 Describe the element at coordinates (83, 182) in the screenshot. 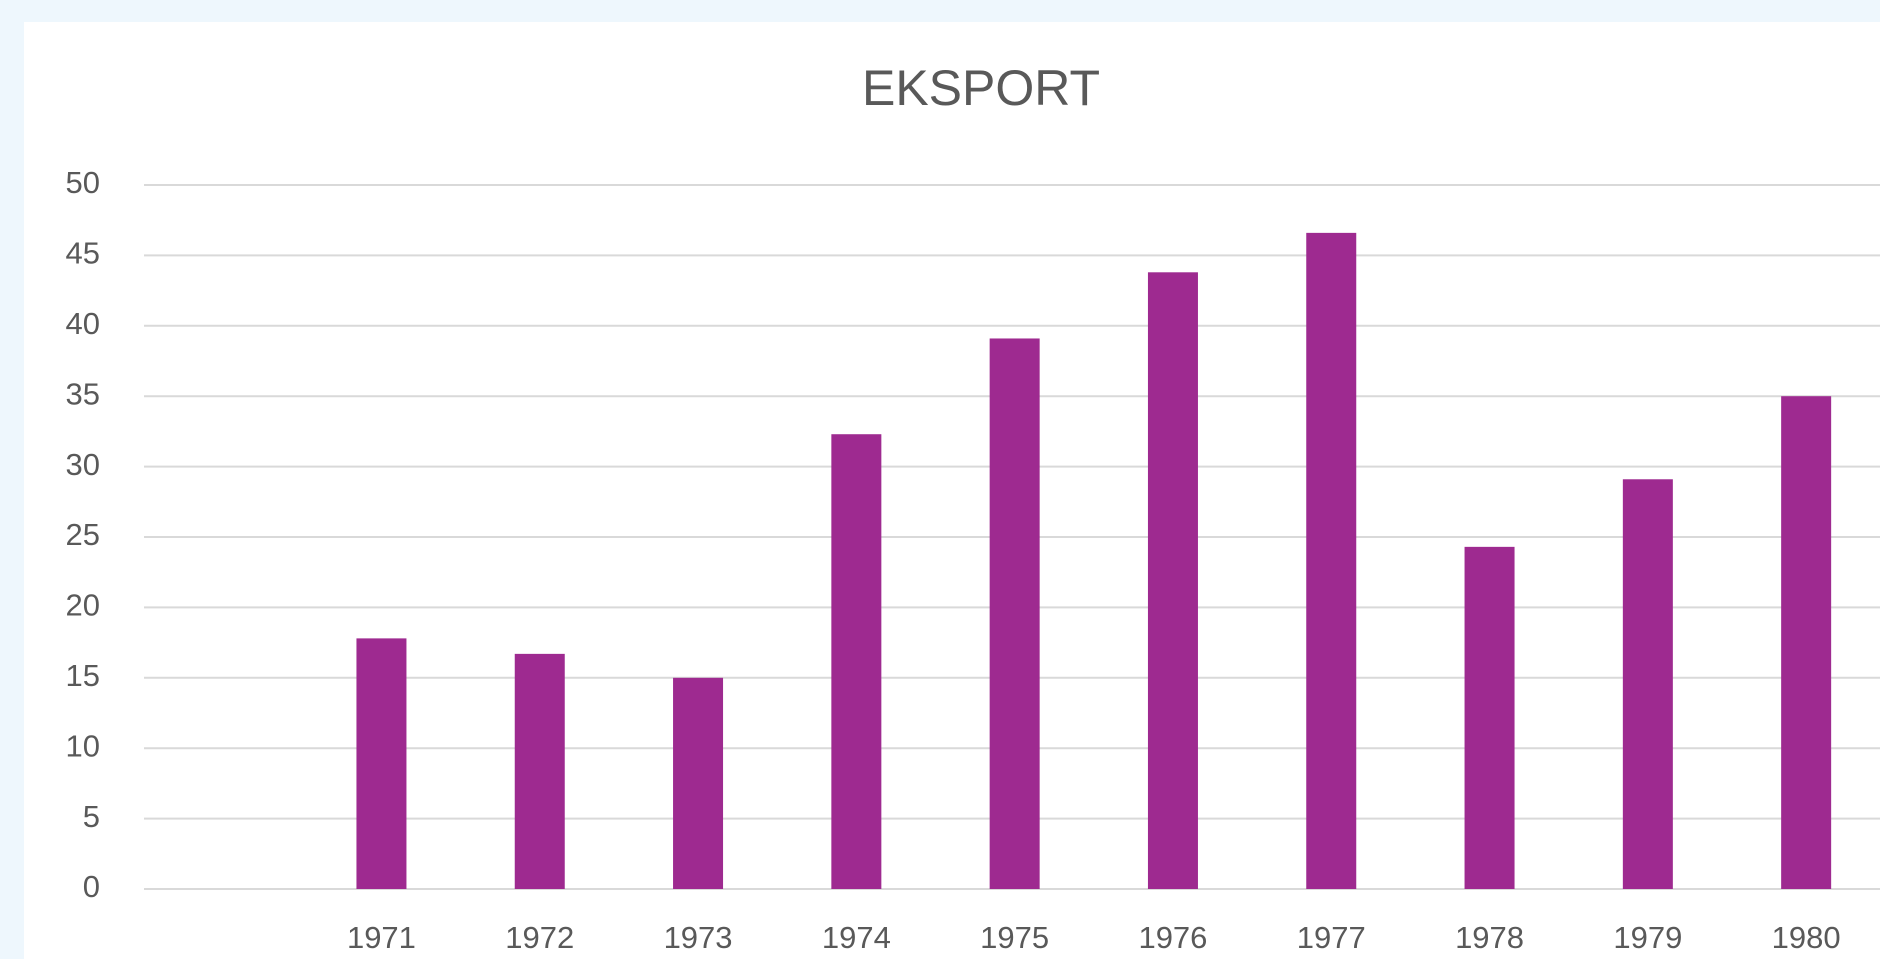

I see `y-tick-label: 50` at that location.